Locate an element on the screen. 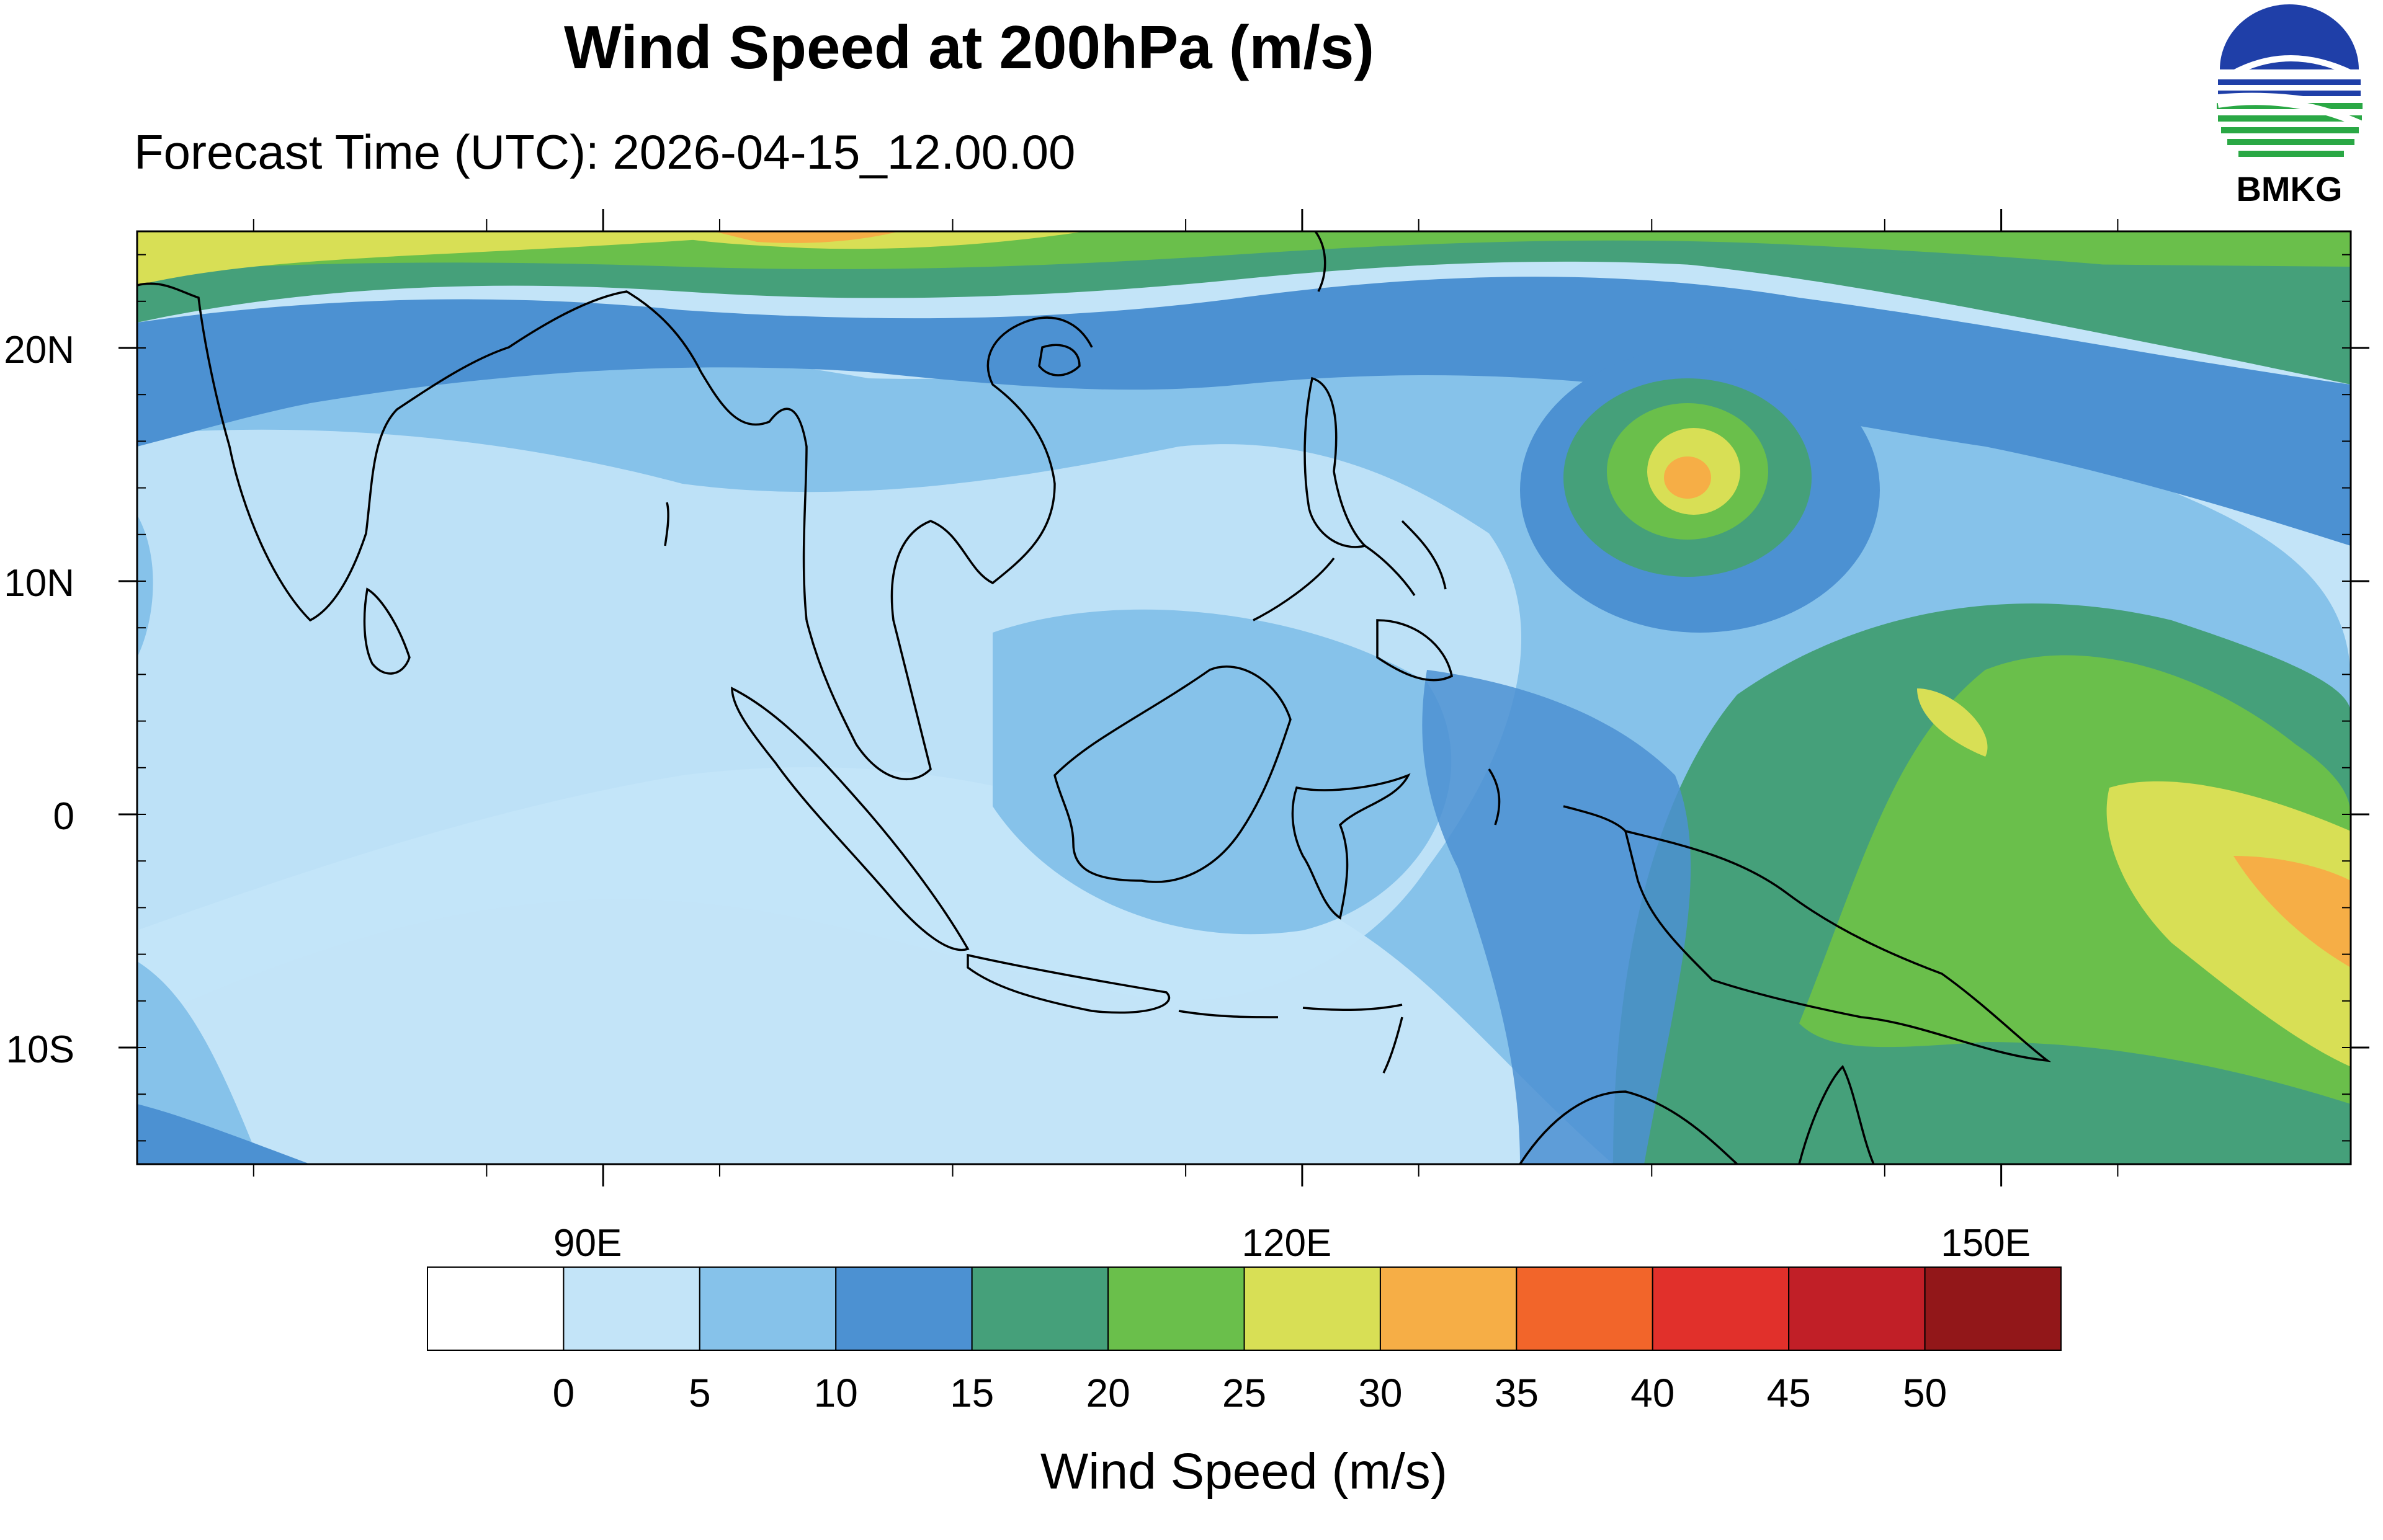  lesser-sunda-islands is located at coordinates (1290, 1039).